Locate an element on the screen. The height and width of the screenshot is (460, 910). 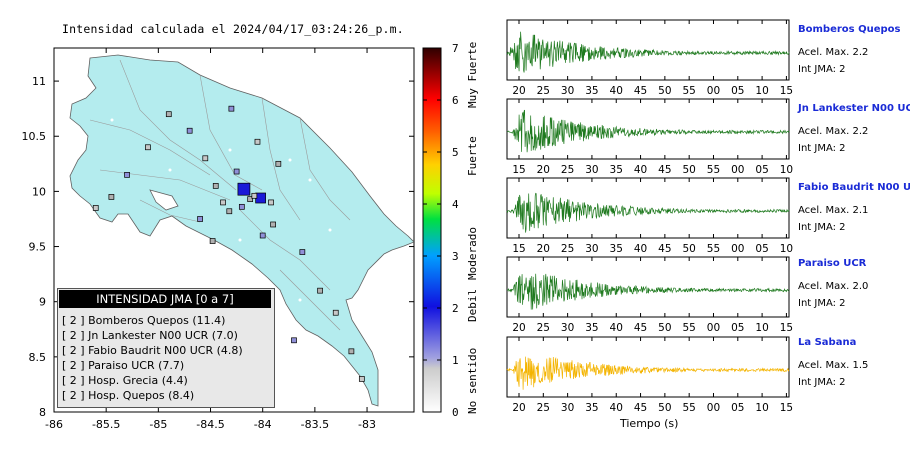
legend-box is located at coordinates (166, 348).